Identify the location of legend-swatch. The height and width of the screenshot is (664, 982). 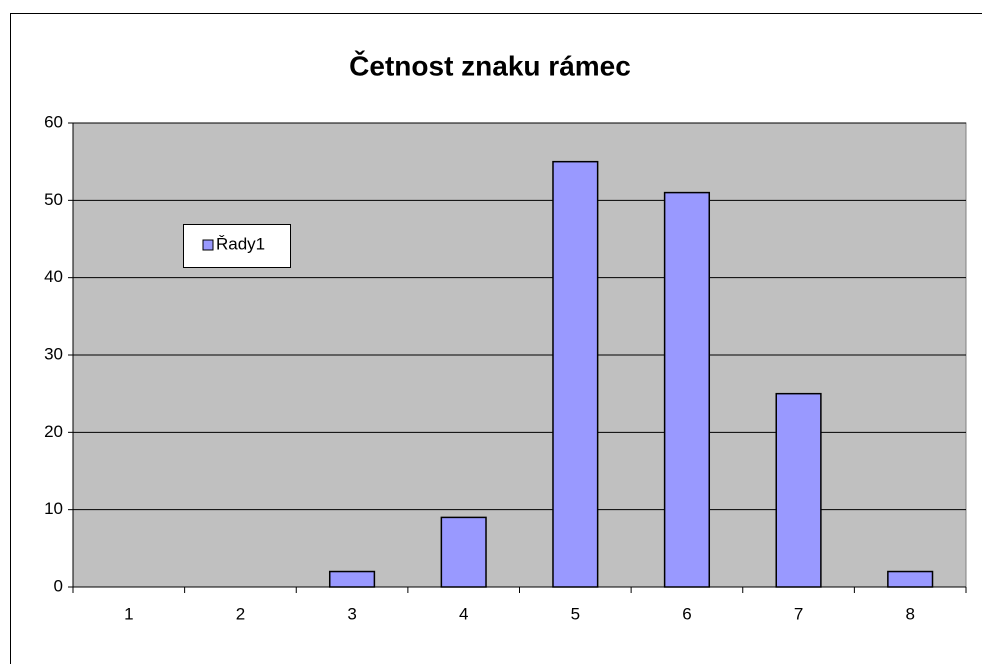
(208, 245).